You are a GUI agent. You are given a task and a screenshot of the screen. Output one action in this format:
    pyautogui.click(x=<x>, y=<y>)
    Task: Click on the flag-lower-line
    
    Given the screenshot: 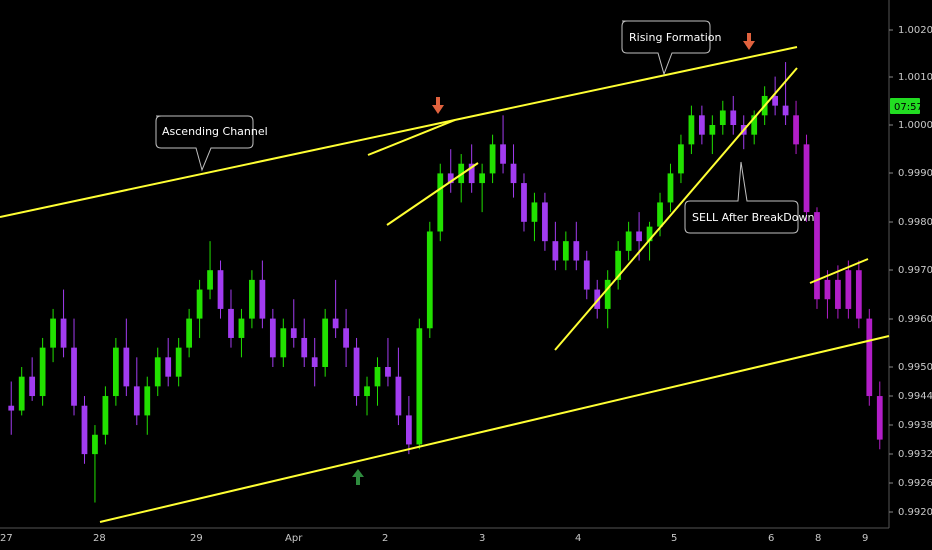 What is the action you would take?
    pyautogui.click(x=432, y=194)
    